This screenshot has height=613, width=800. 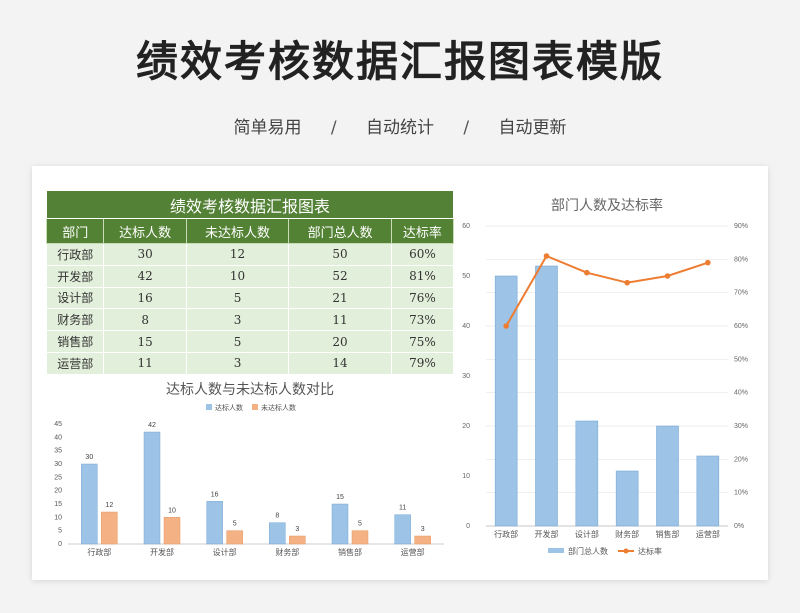 I want to click on page-subtitle: 简单易用 / 自动统计 / 自动更新, so click(x=400, y=125).